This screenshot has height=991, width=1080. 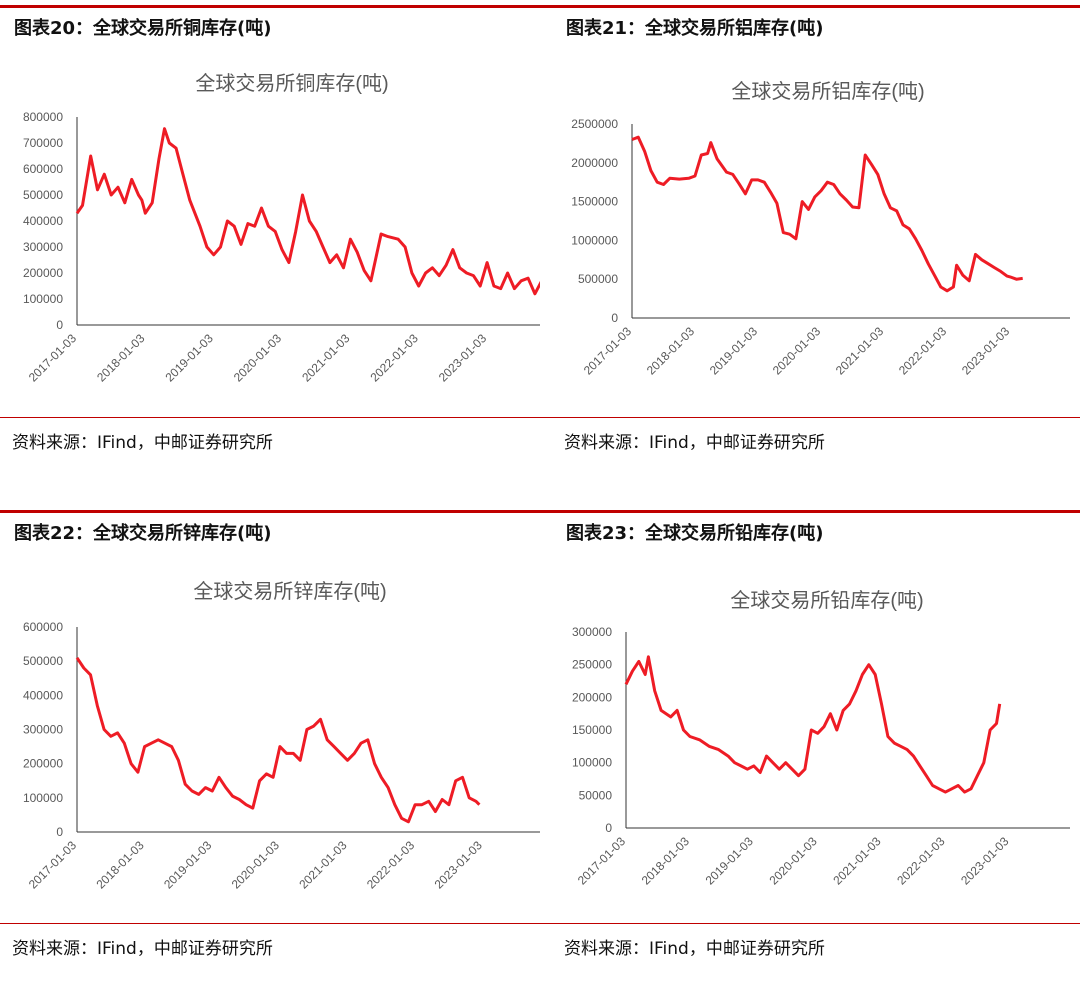 I want to click on y-tick-label: 1500000, so click(x=594, y=202).